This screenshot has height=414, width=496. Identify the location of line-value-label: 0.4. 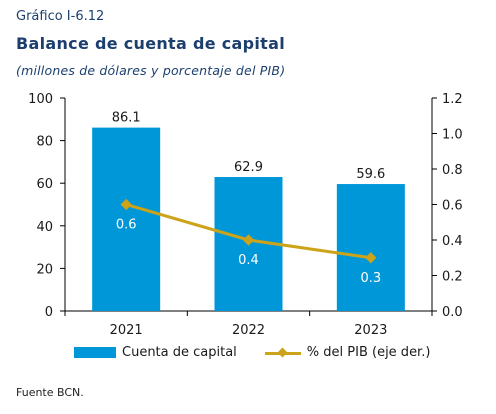
(248, 260).